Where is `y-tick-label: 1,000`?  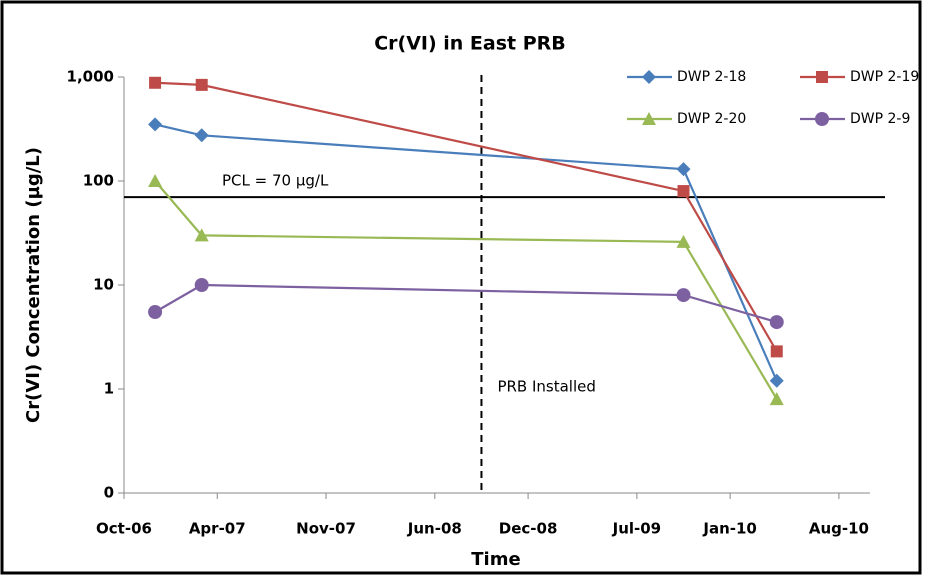
y-tick-label: 1,000 is located at coordinates (90, 77).